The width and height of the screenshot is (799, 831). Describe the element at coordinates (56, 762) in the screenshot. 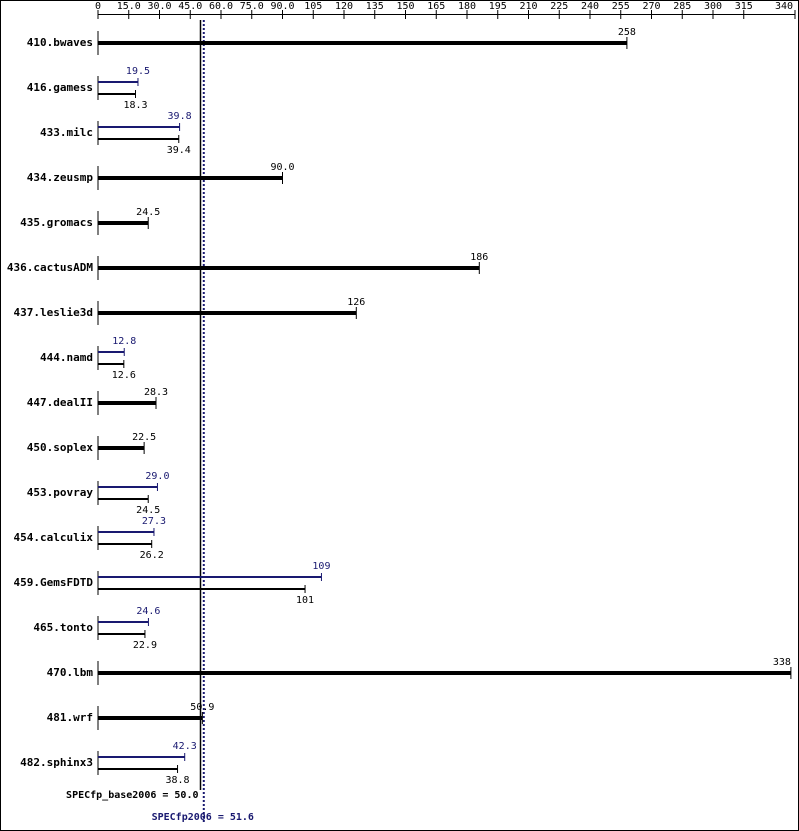

I see `category-label: 482.sphinx3` at that location.